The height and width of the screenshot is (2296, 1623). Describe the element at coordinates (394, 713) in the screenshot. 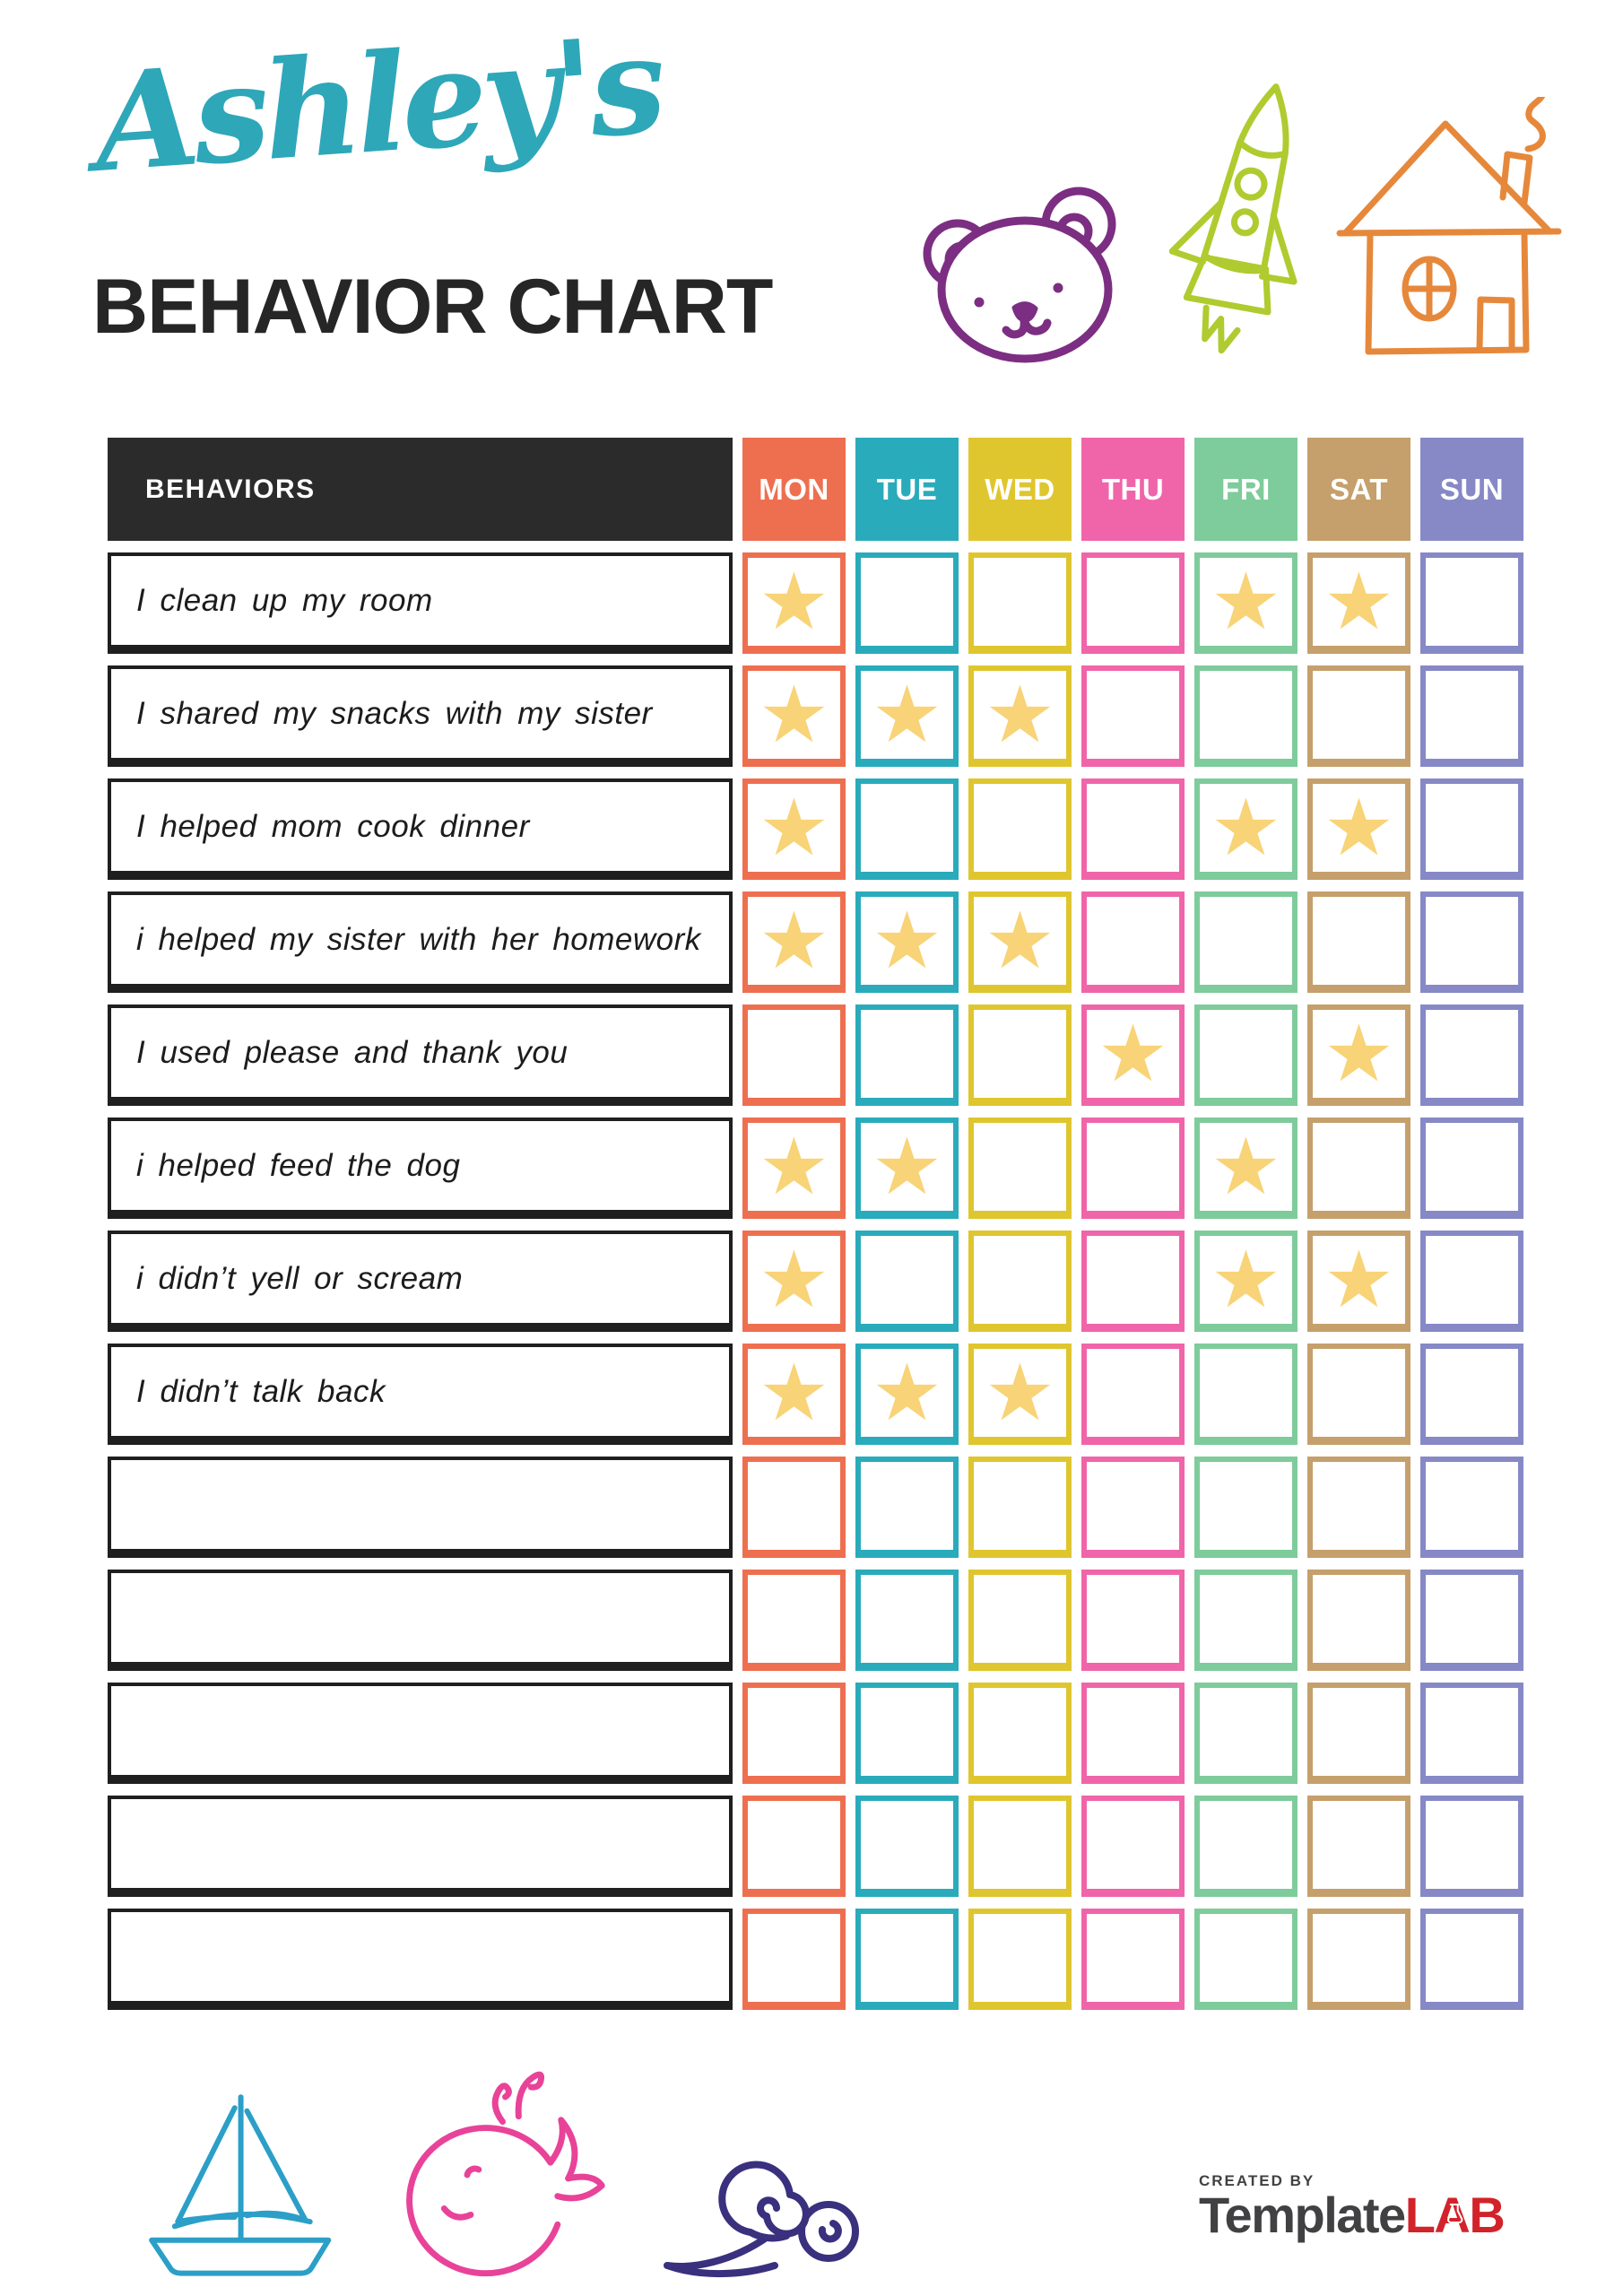

I see `behavior-text: I shared my snacks with my sister` at that location.